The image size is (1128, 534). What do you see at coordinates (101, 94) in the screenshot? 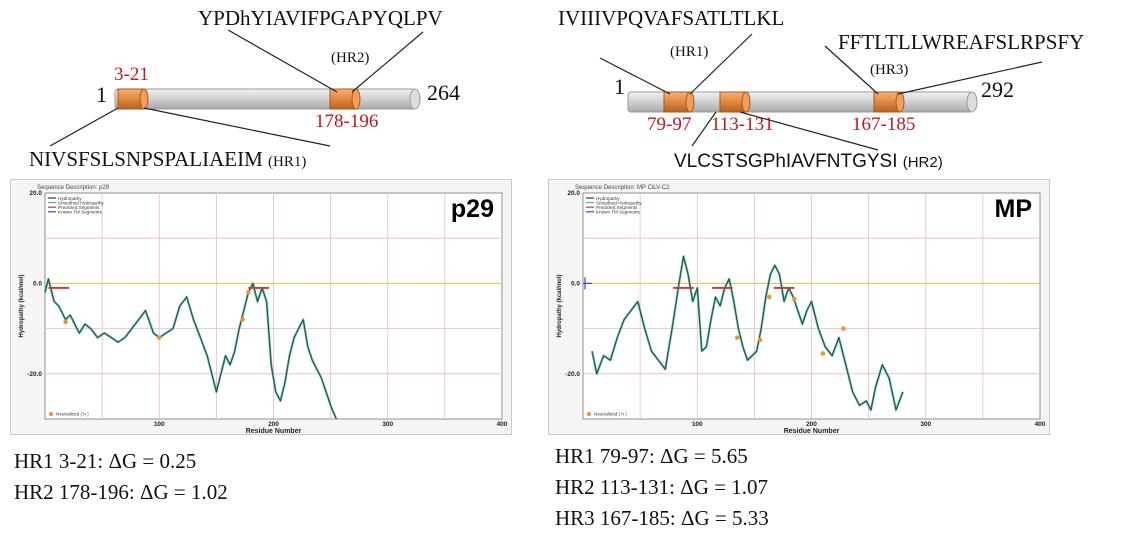
I see `start-residue-p29: 1` at bounding box center [101, 94].